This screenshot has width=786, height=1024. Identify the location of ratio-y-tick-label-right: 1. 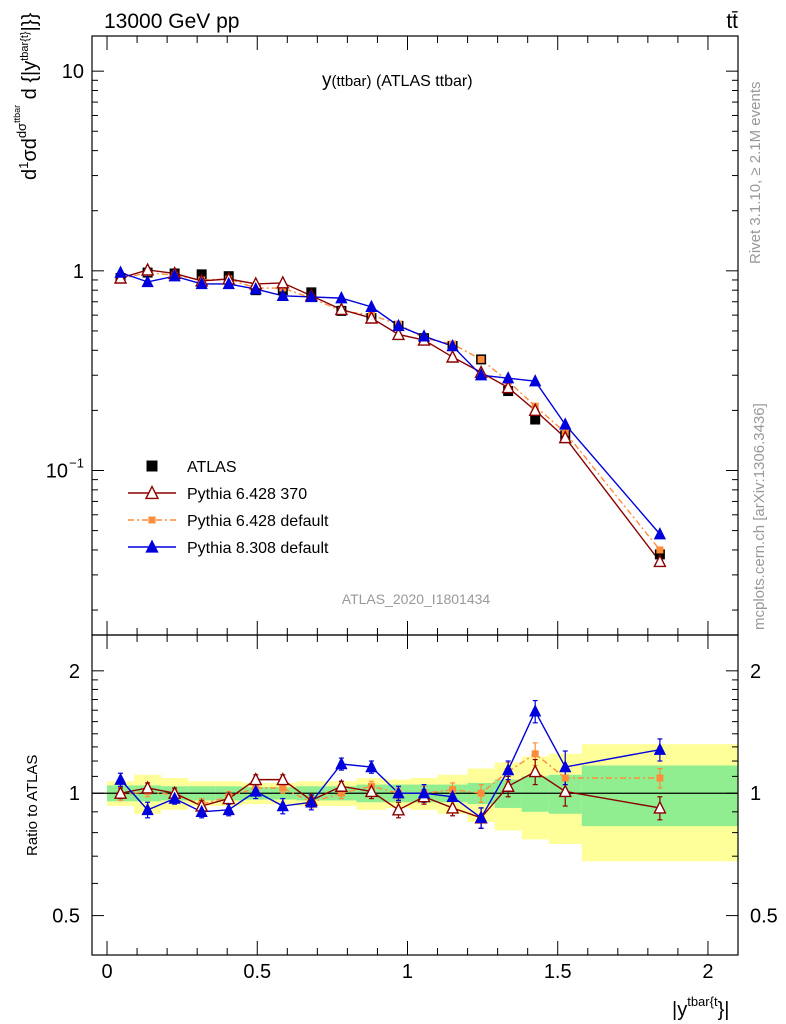
(755, 794).